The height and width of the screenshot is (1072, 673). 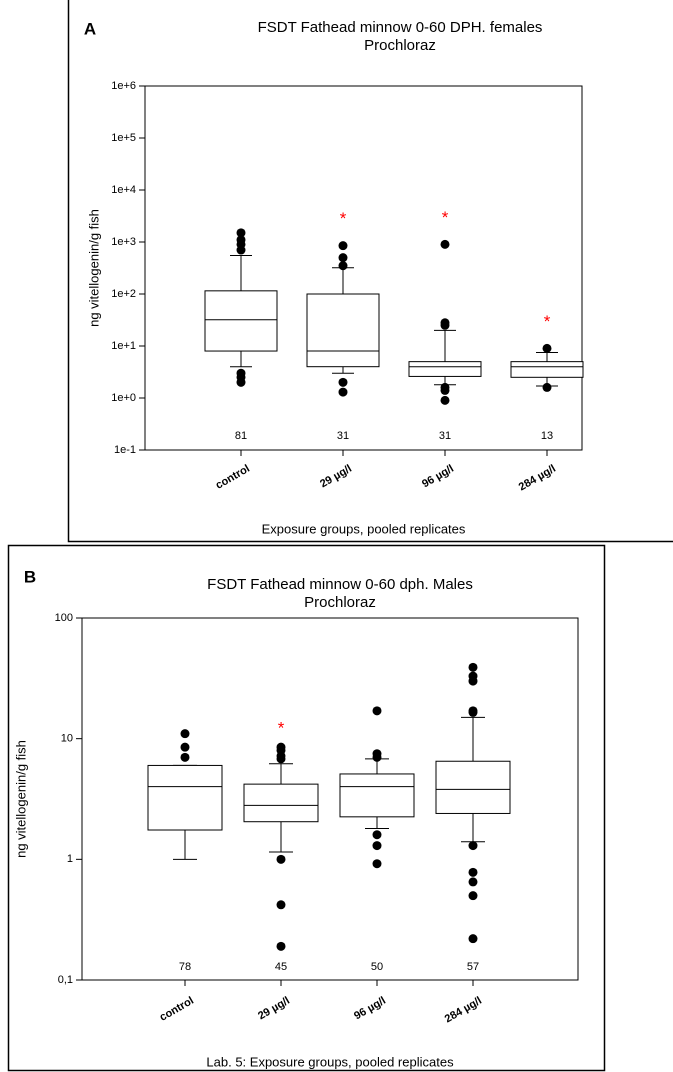 I want to click on y-tick-label: 1e+4, so click(x=123, y=190).